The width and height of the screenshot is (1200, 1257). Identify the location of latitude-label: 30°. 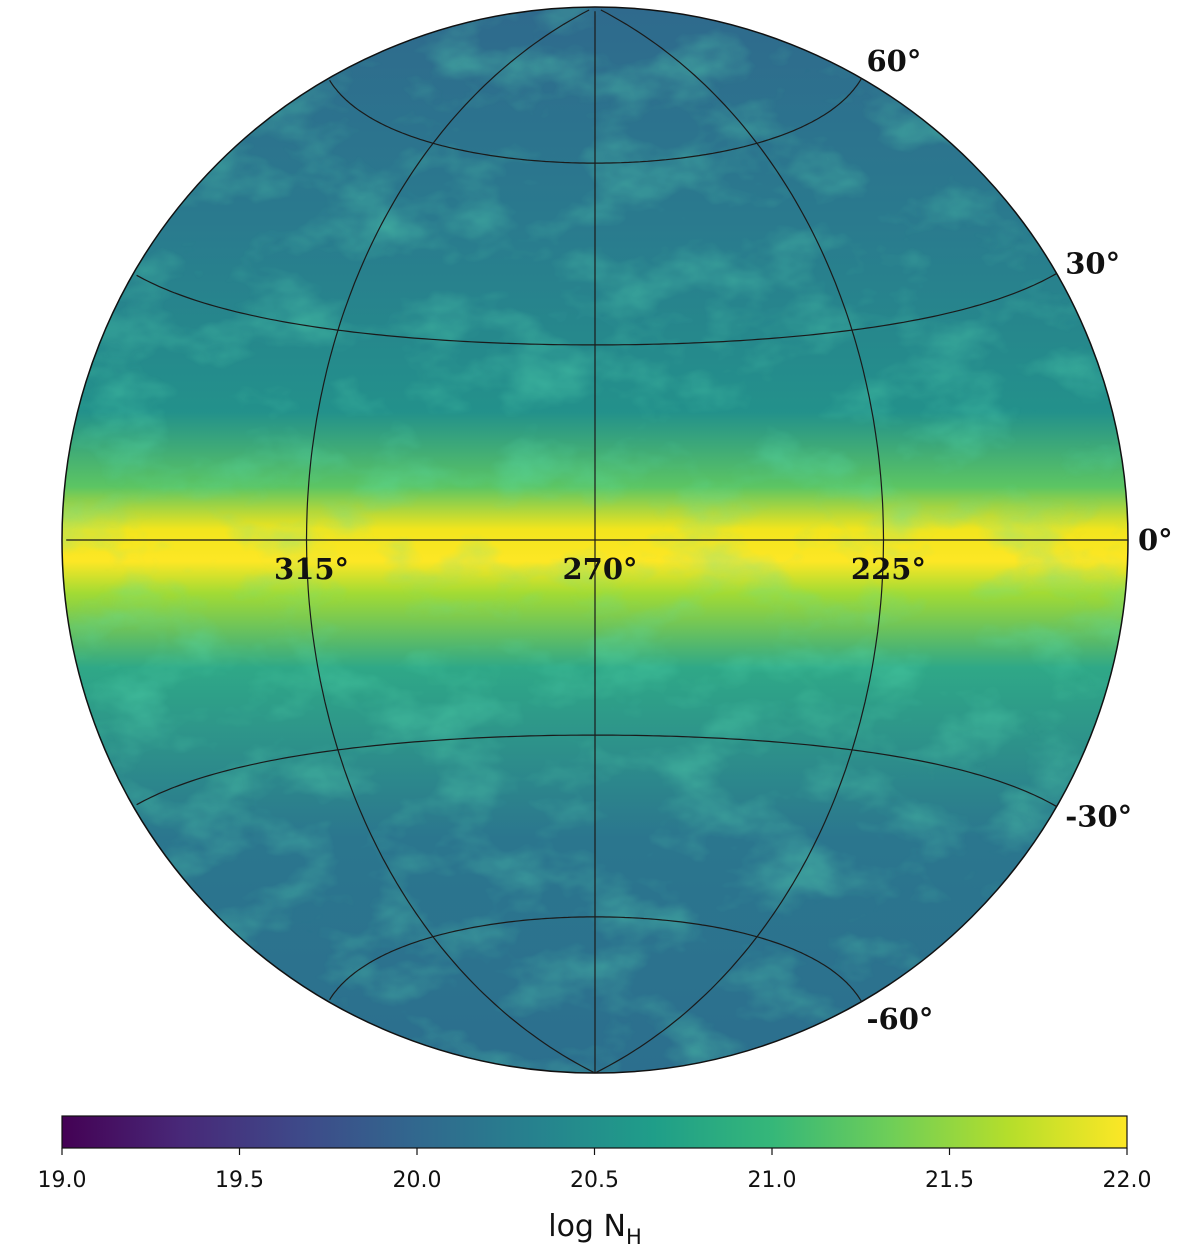
(1092, 264).